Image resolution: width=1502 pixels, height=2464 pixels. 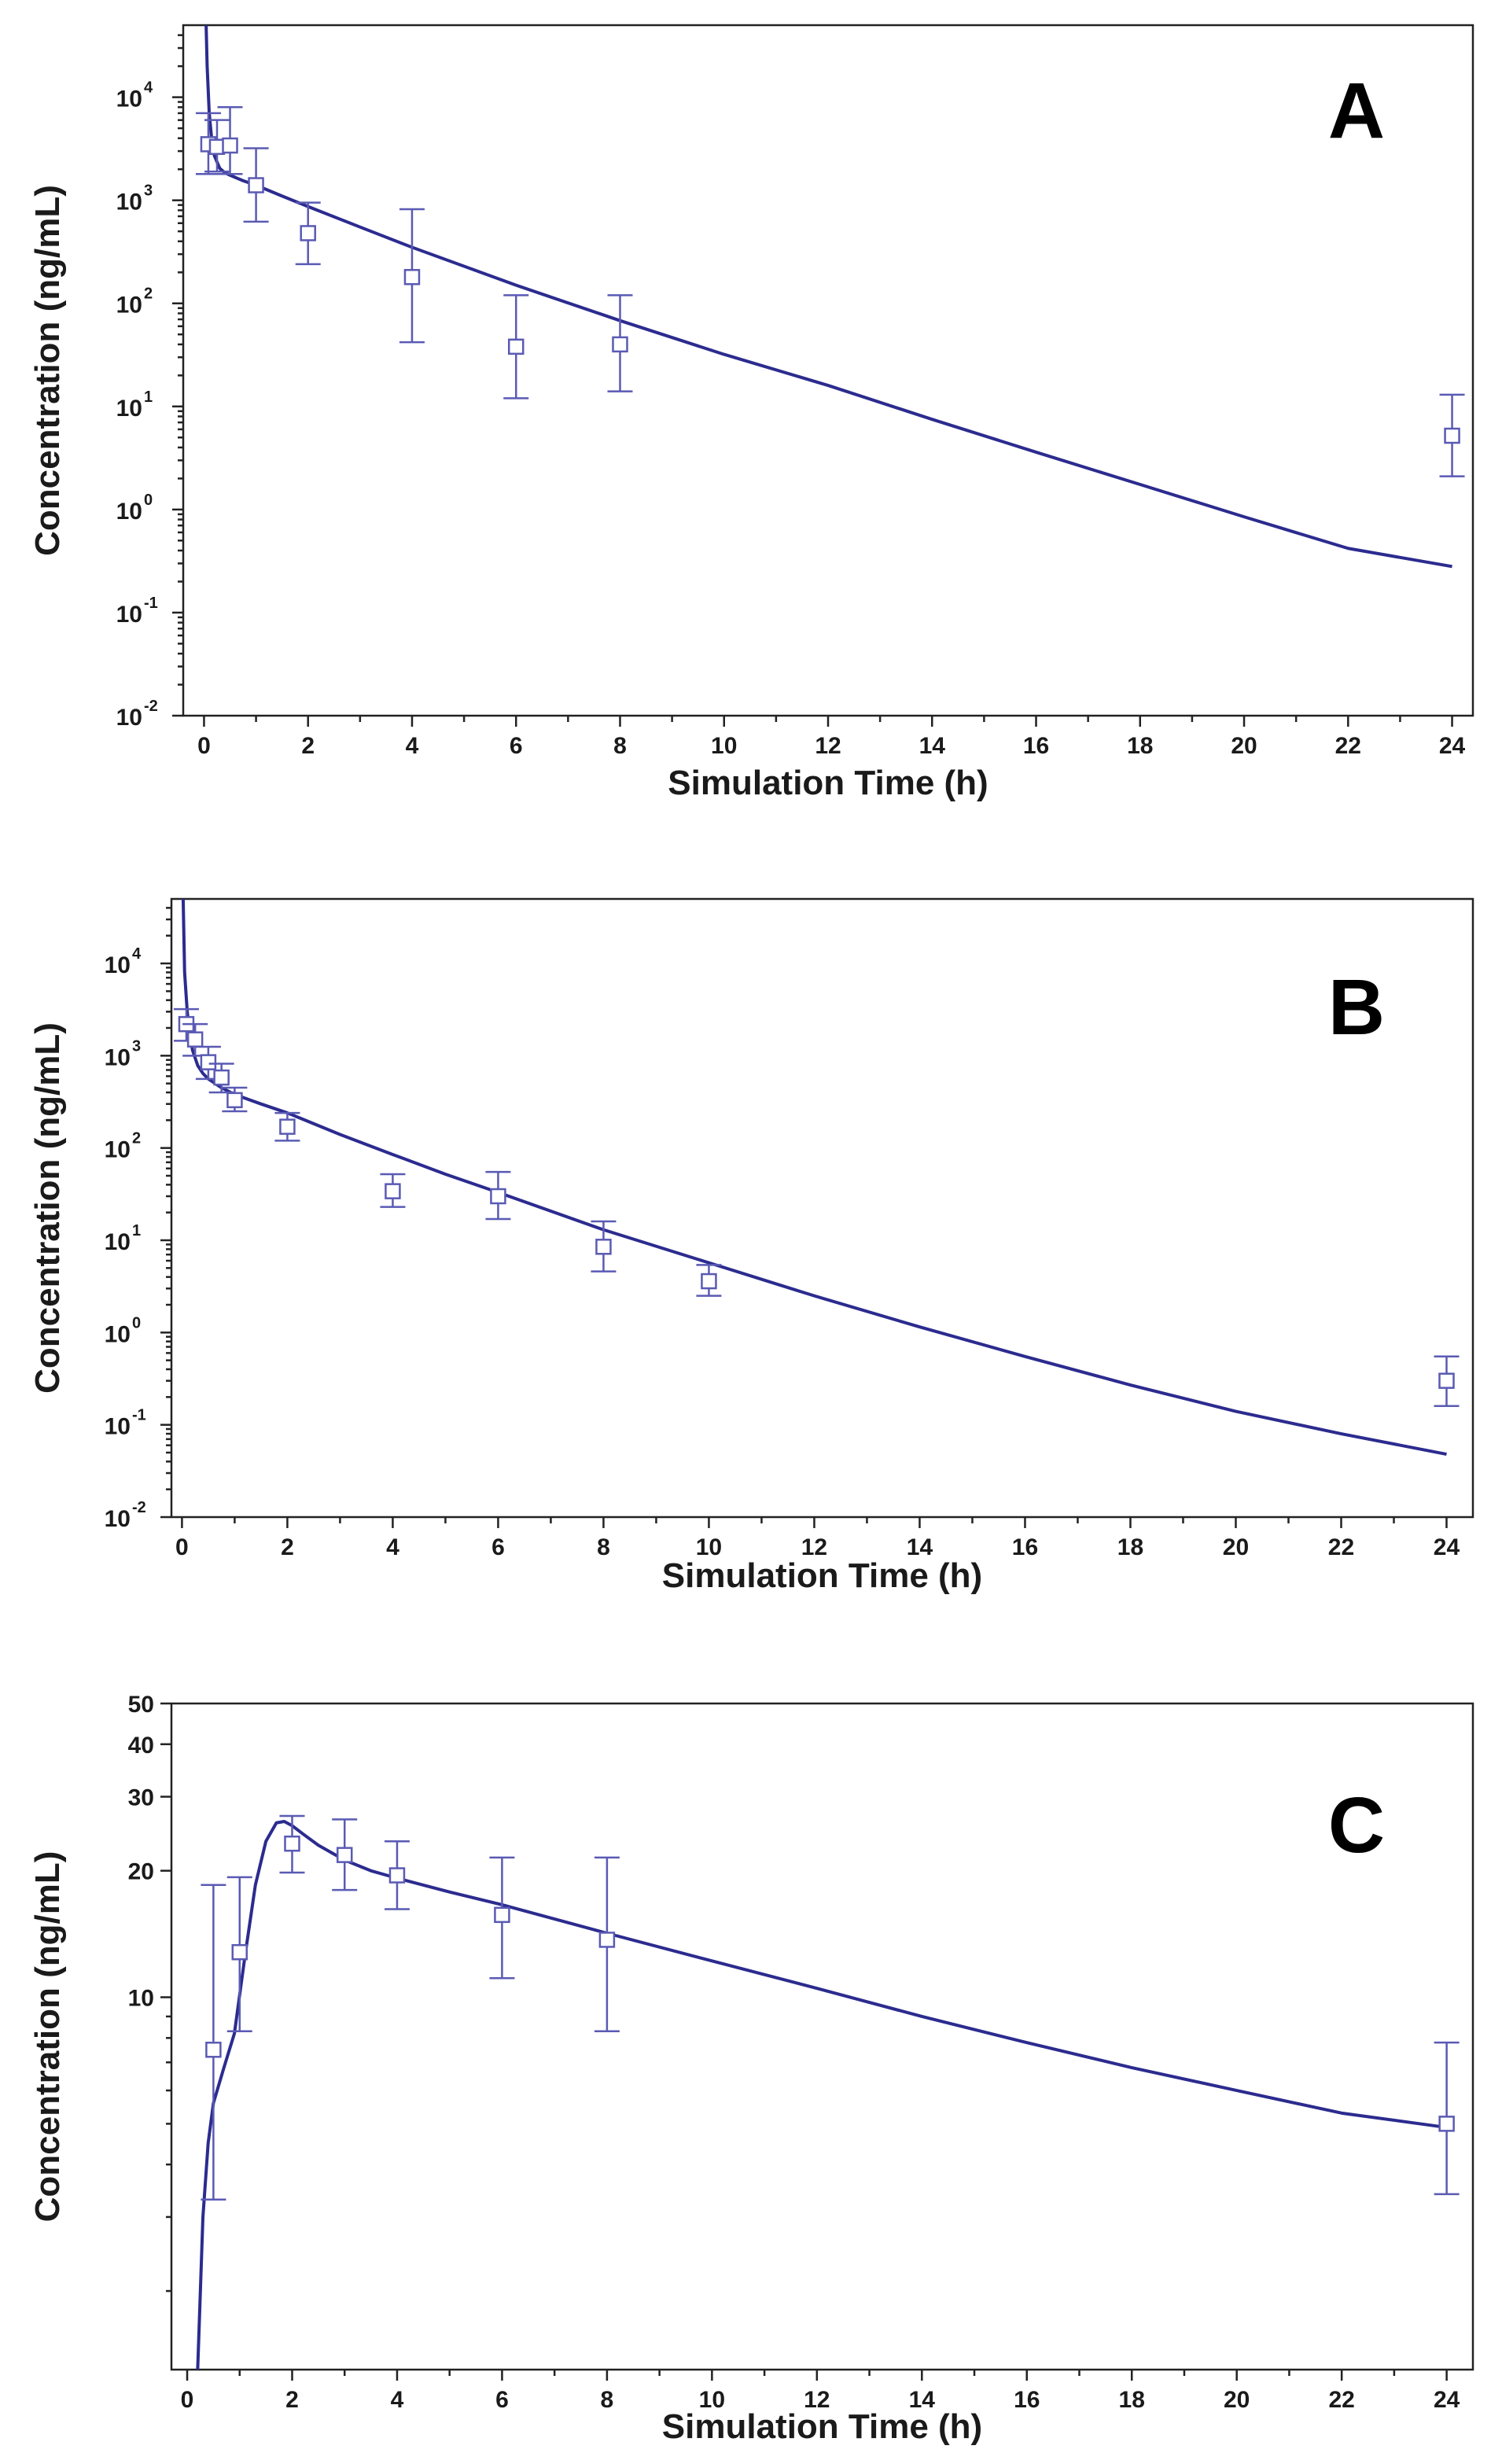 What do you see at coordinates (1356, 111) in the screenshot?
I see `panel-label: A` at bounding box center [1356, 111].